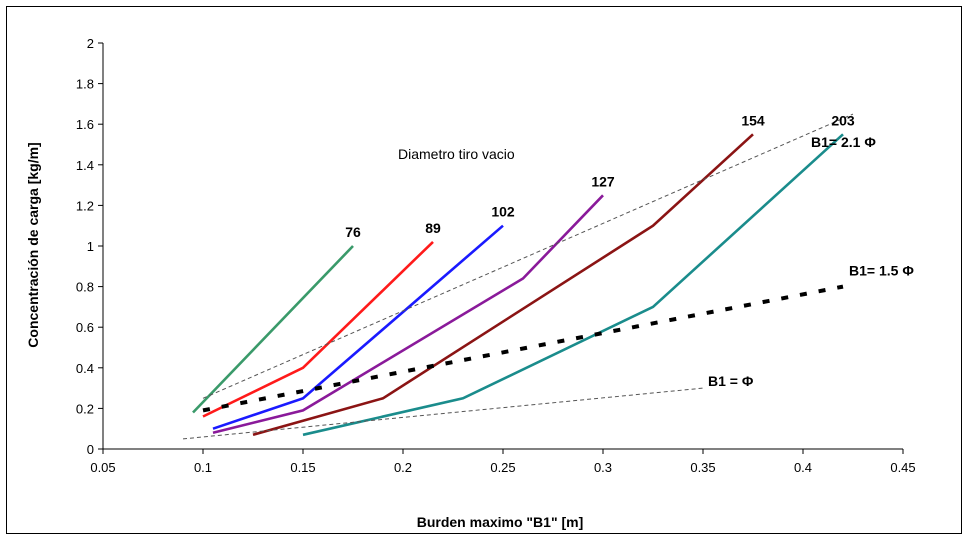 Image resolution: width=968 pixels, height=536 pixels. I want to click on x-tick-label: 0.35, so click(702, 467).